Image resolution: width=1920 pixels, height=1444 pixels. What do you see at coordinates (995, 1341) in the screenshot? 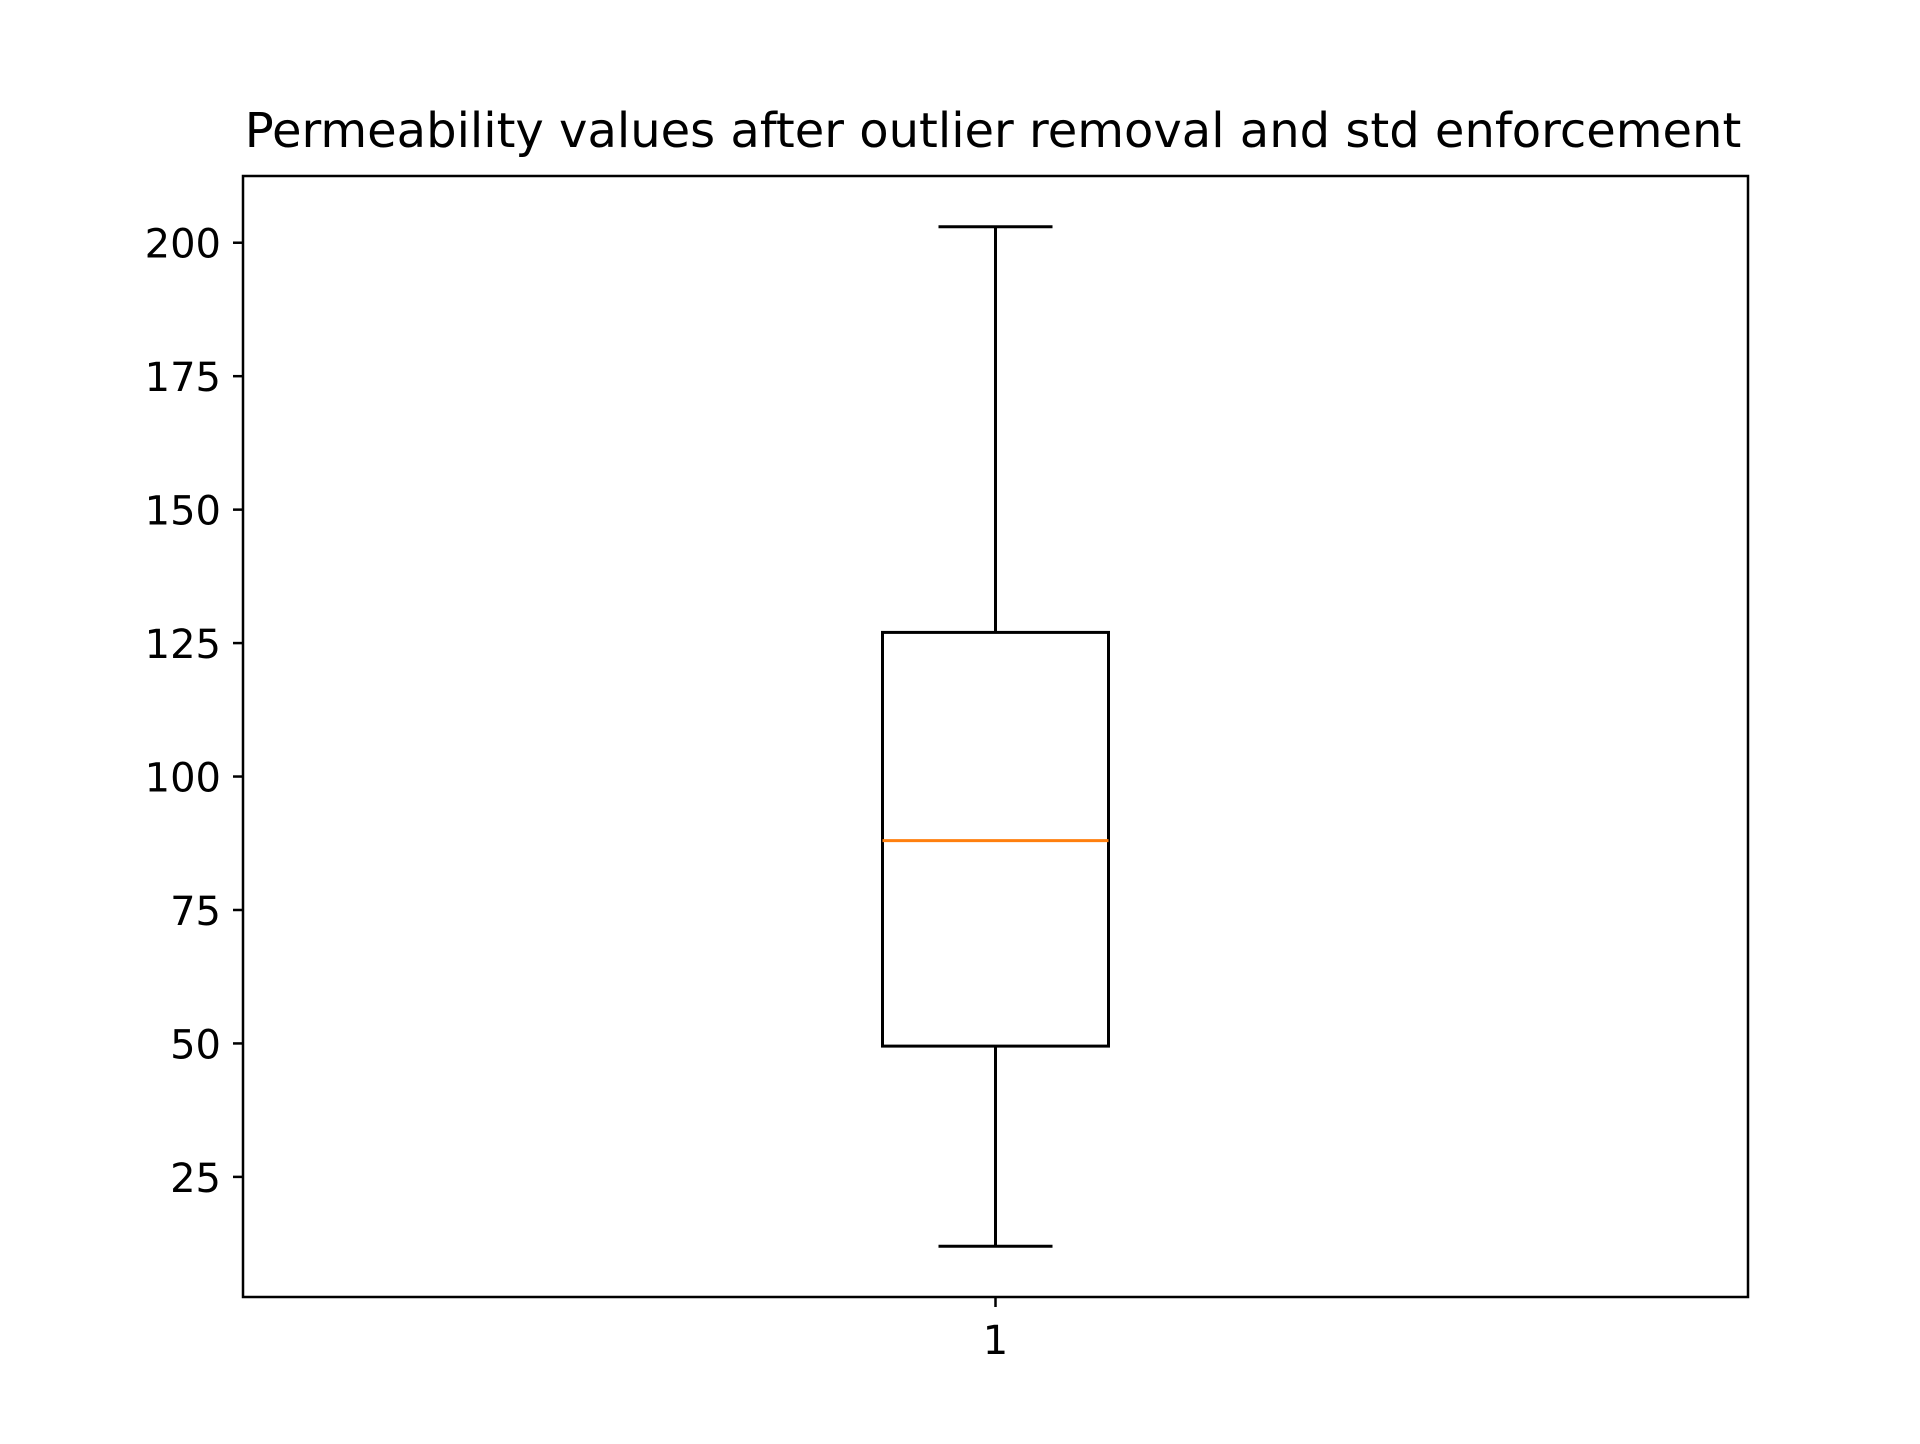
I see `x-tick-label: 1` at bounding box center [995, 1341].